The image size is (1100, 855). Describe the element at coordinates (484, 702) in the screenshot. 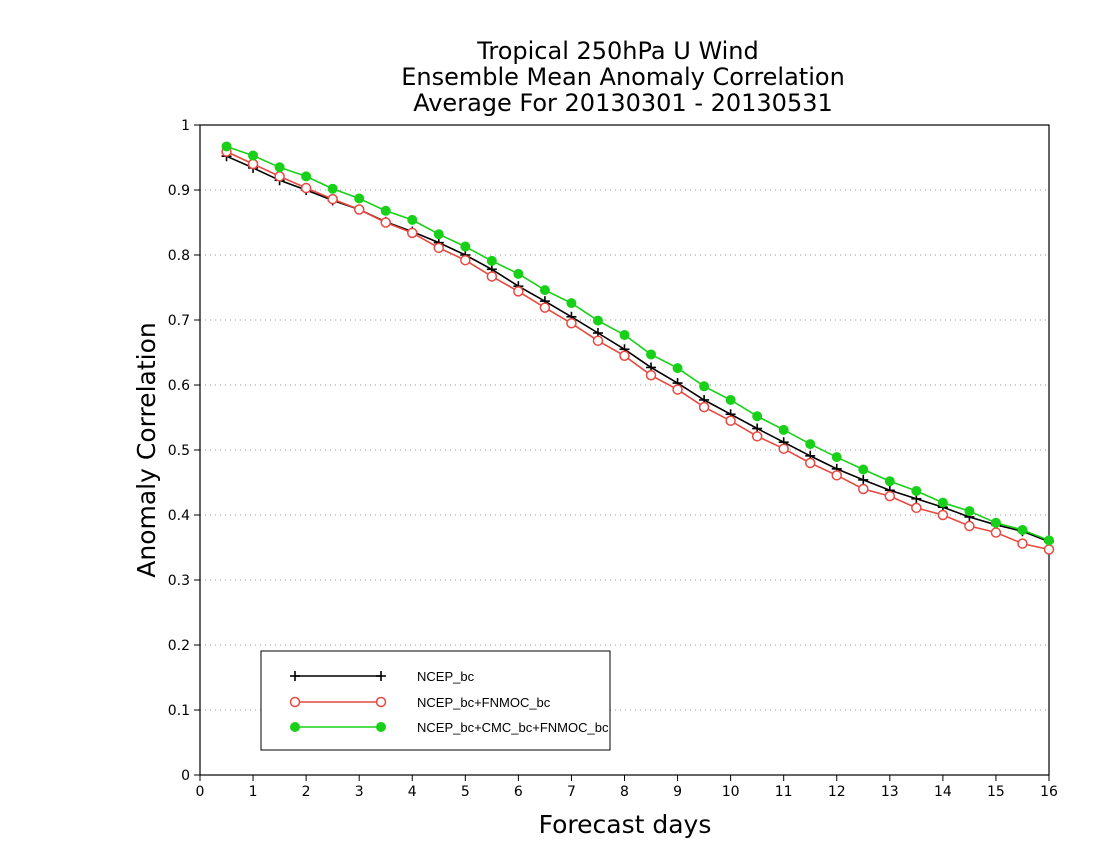

I see `legend-label: NCEP_bc+FNMOC_bc` at that location.